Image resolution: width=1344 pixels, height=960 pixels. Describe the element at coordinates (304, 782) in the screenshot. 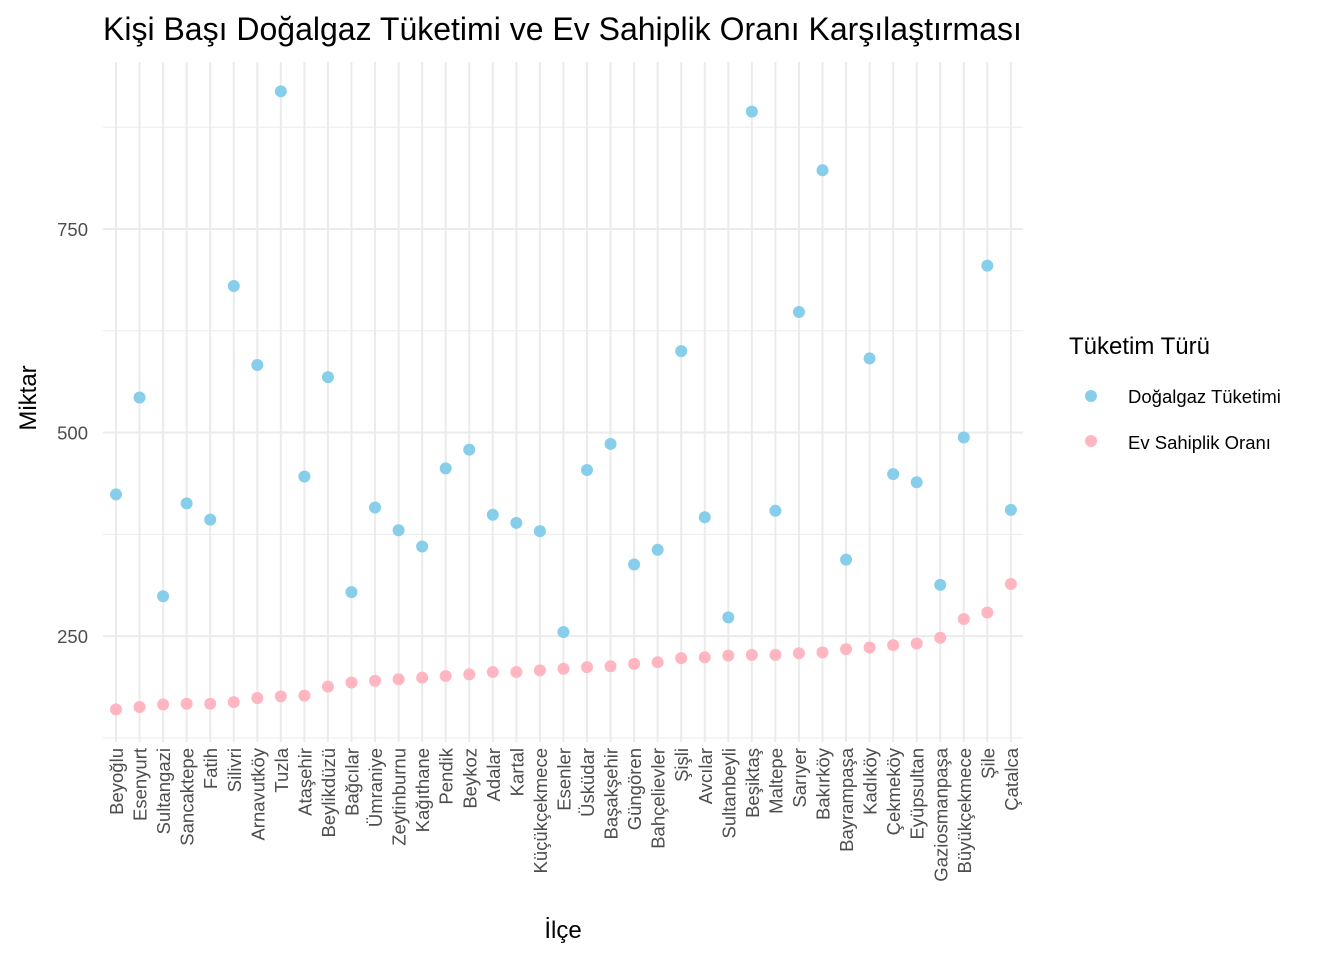

I see `x-tick-label: Ataşehir` at that location.